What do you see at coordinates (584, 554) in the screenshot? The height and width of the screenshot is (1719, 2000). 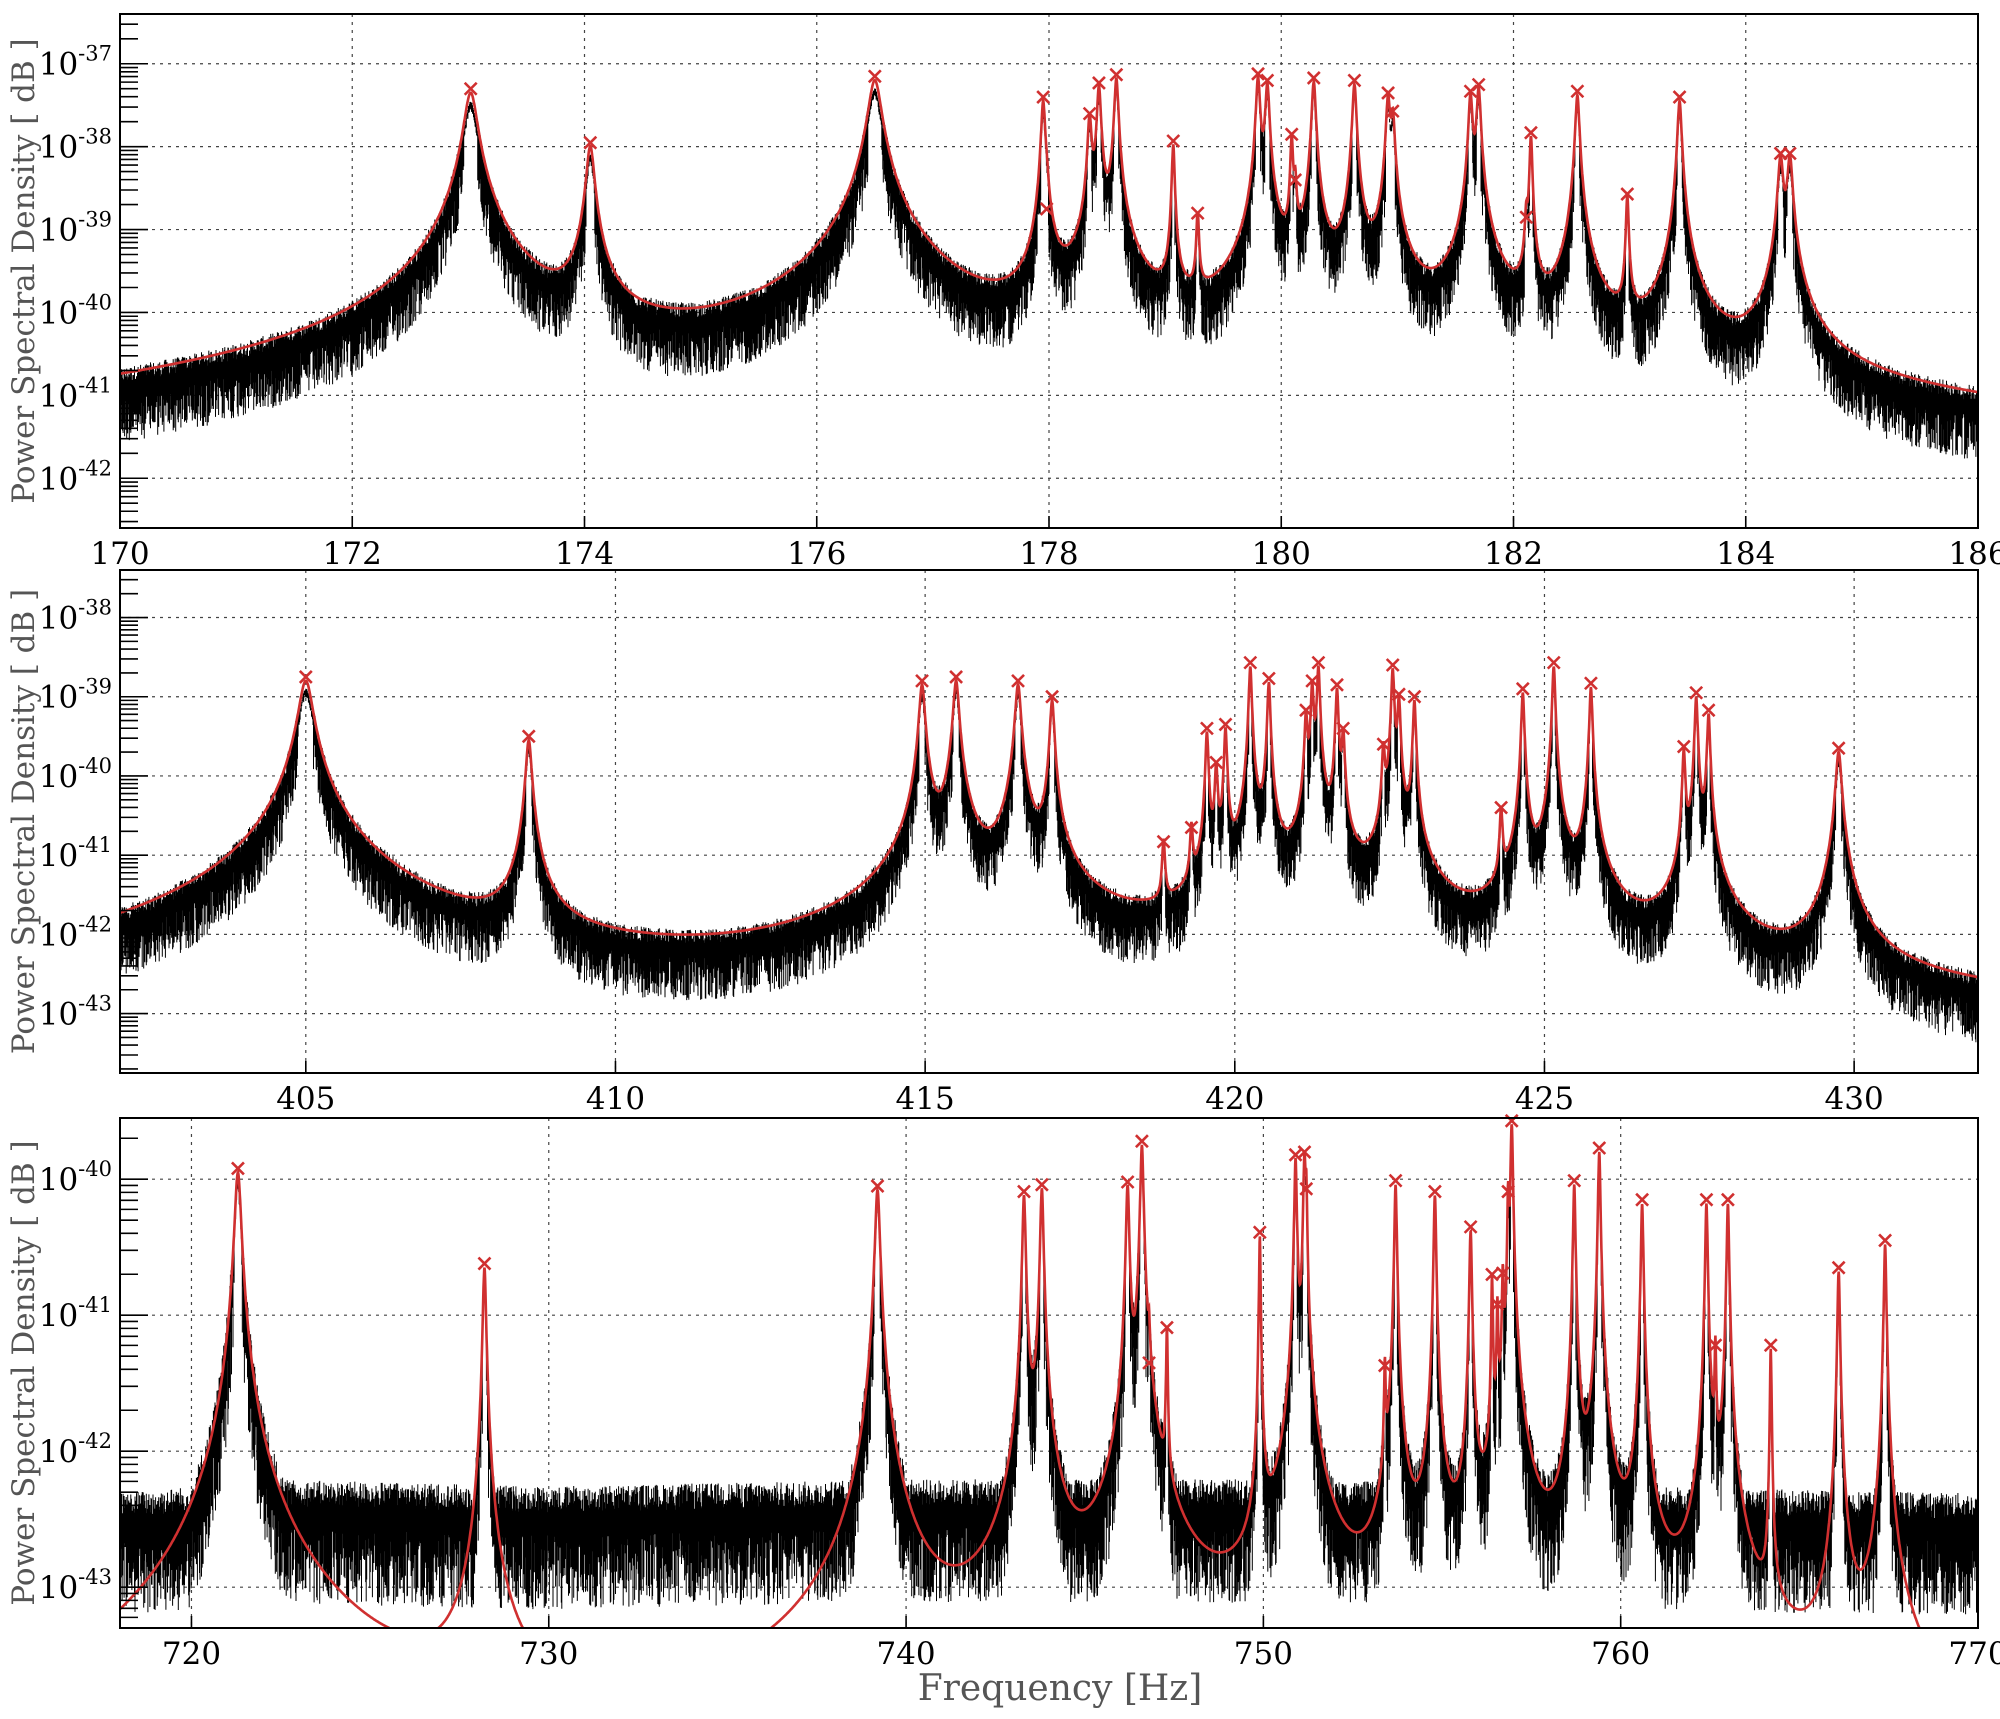 I see `x-tick-label: 174` at bounding box center [584, 554].